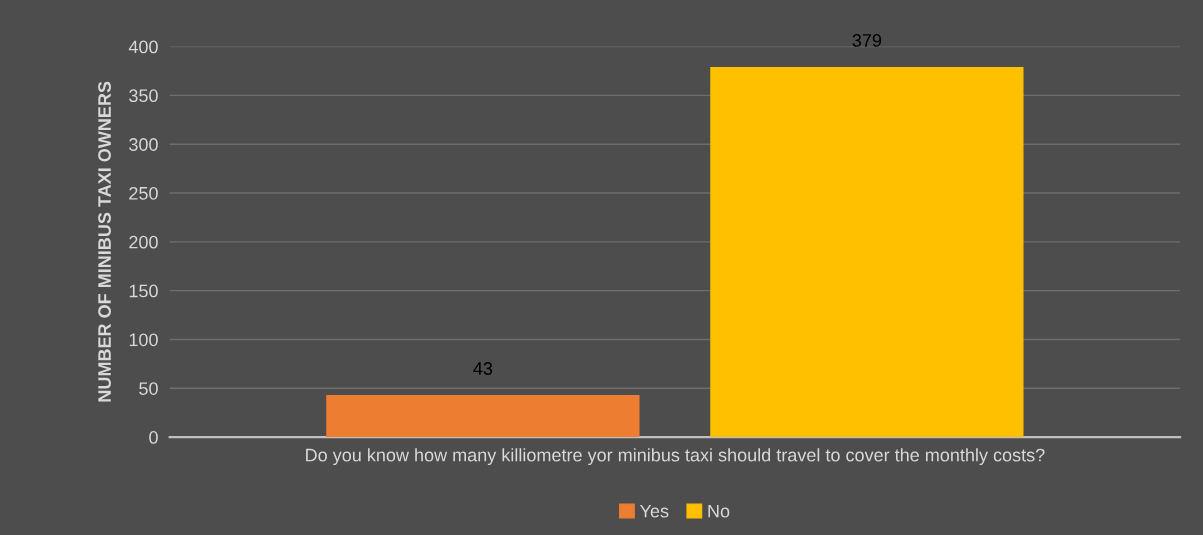 Image resolution: width=1203 pixels, height=535 pixels. Describe the element at coordinates (143, 193) in the screenshot. I see `y-tick-label: 250` at that location.